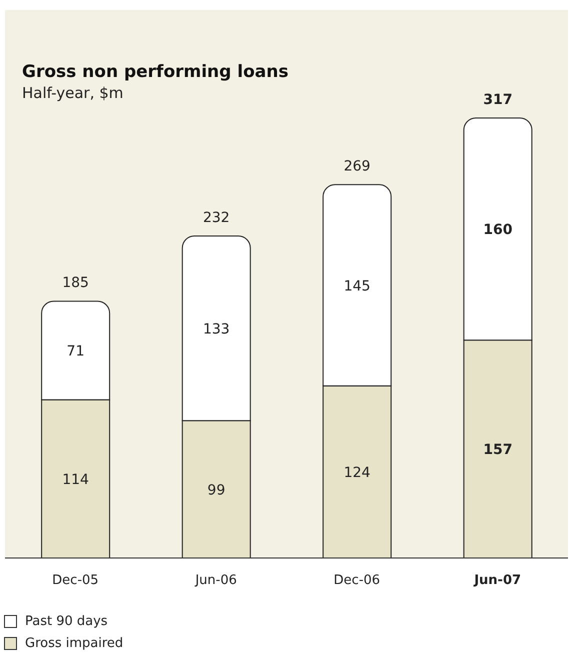 This screenshot has width=573, height=654. Describe the element at coordinates (73, 93) in the screenshot. I see `chart-subtitle: Half-year, $m` at that location.